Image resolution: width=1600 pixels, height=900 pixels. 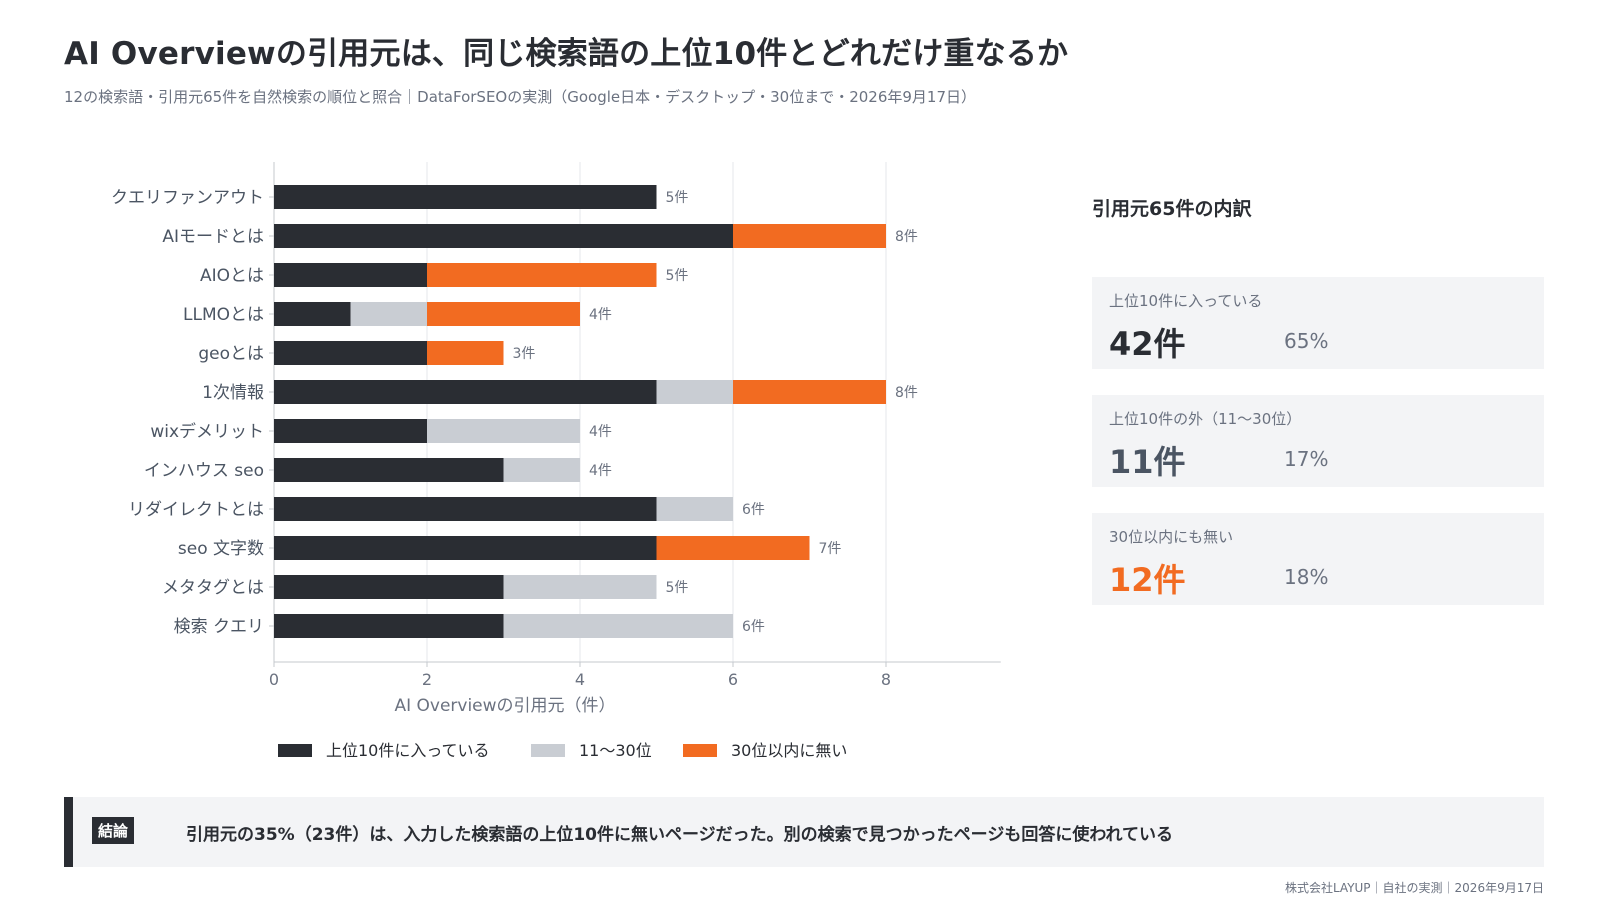 I want to click on card-top10-count: 42件, so click(x=1147, y=344).